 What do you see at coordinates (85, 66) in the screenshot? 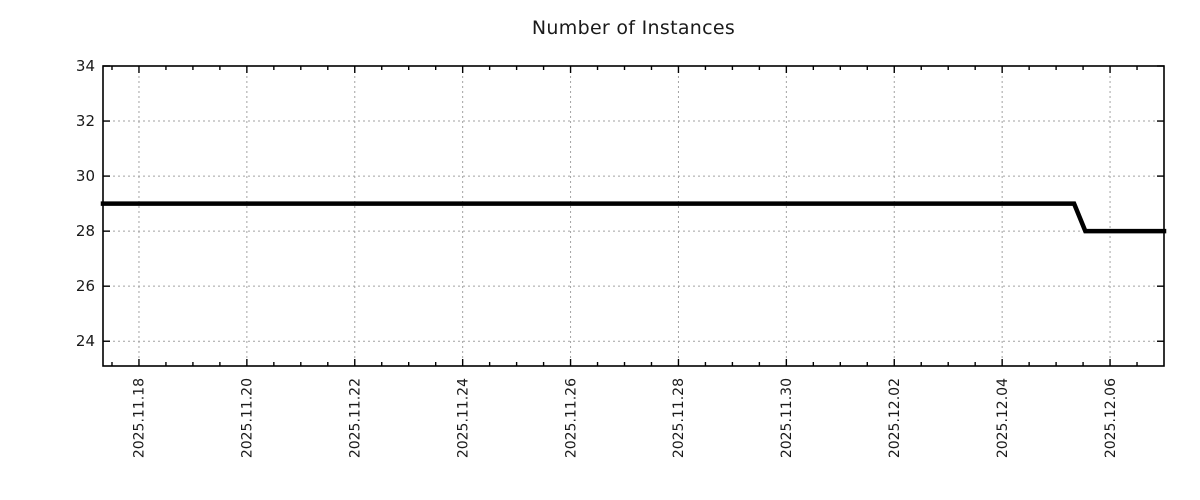
I see `y-tick-label: 34` at bounding box center [85, 66].